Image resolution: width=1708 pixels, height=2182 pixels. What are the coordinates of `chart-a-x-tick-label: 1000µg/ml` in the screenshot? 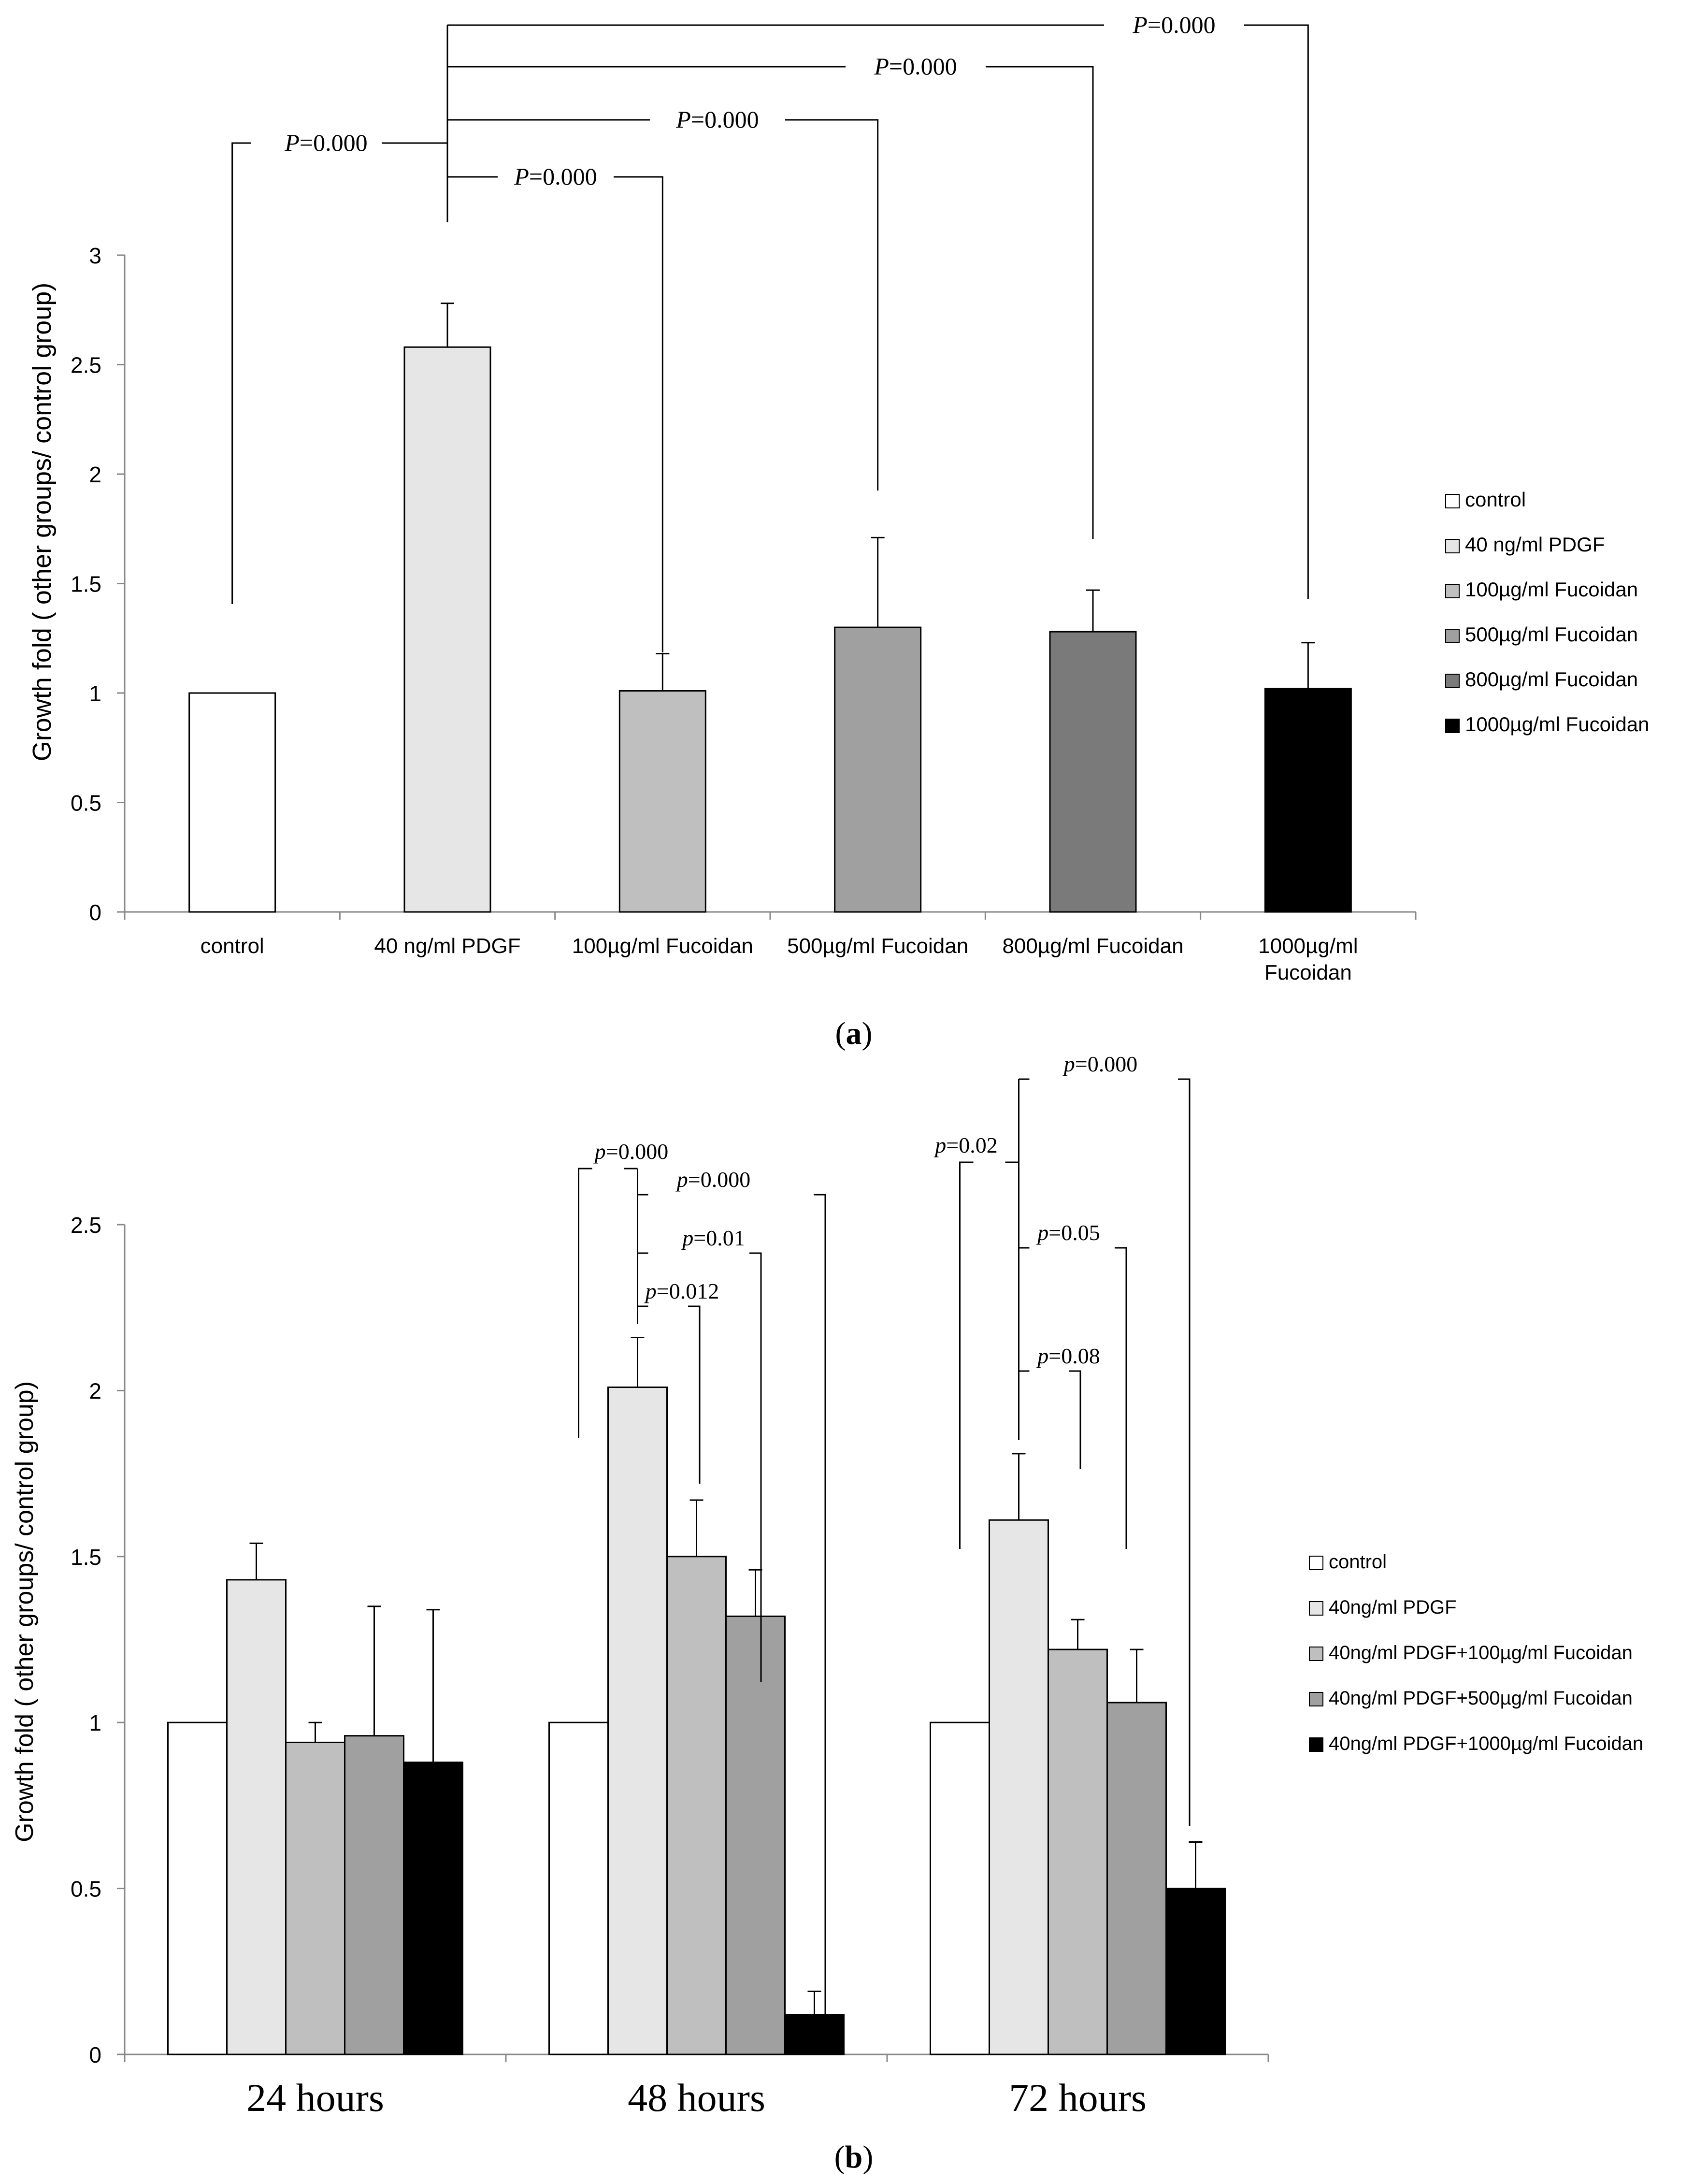 It's located at (1308, 946).